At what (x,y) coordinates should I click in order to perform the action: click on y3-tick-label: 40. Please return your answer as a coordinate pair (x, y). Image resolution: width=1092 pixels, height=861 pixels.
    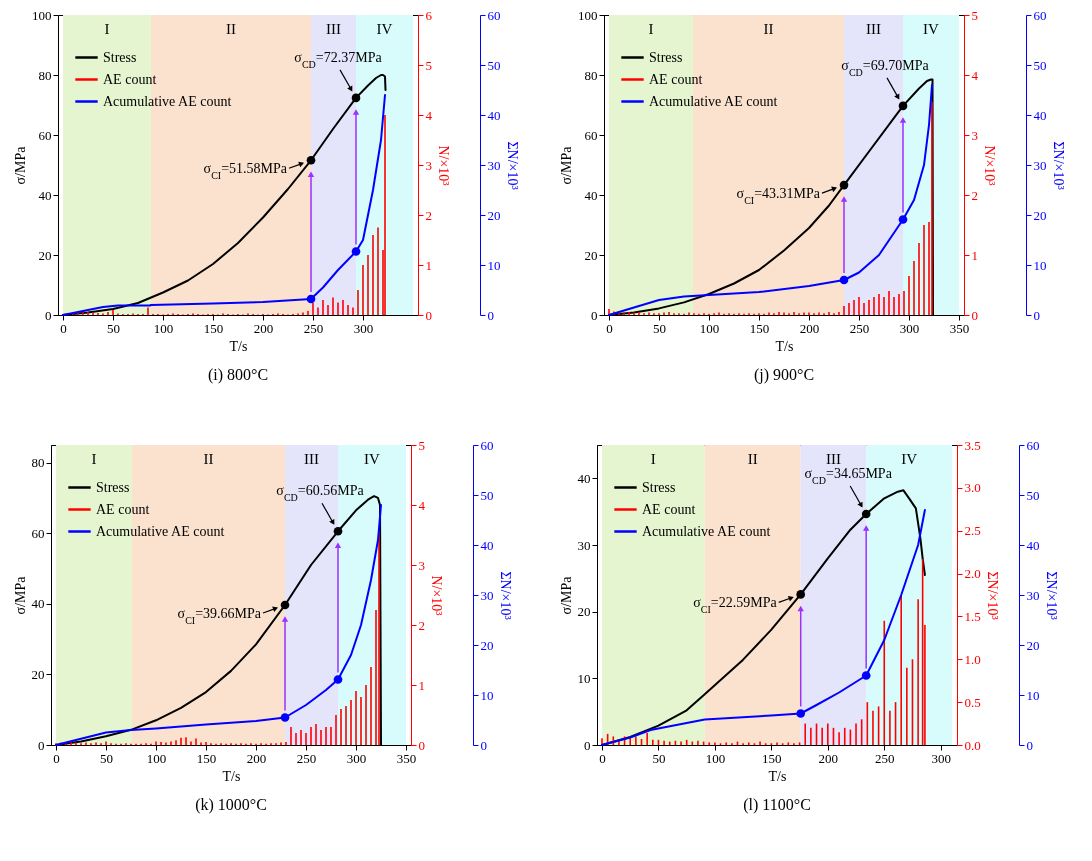
    Looking at the image, I should click on (487, 545).